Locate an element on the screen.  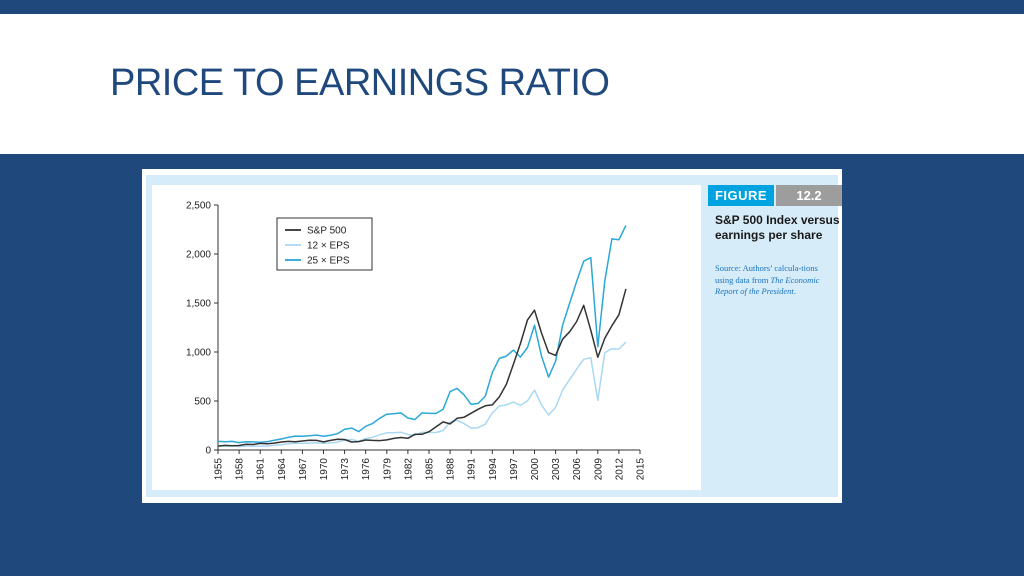
x-tick-label: 1976 is located at coordinates (366, 469).